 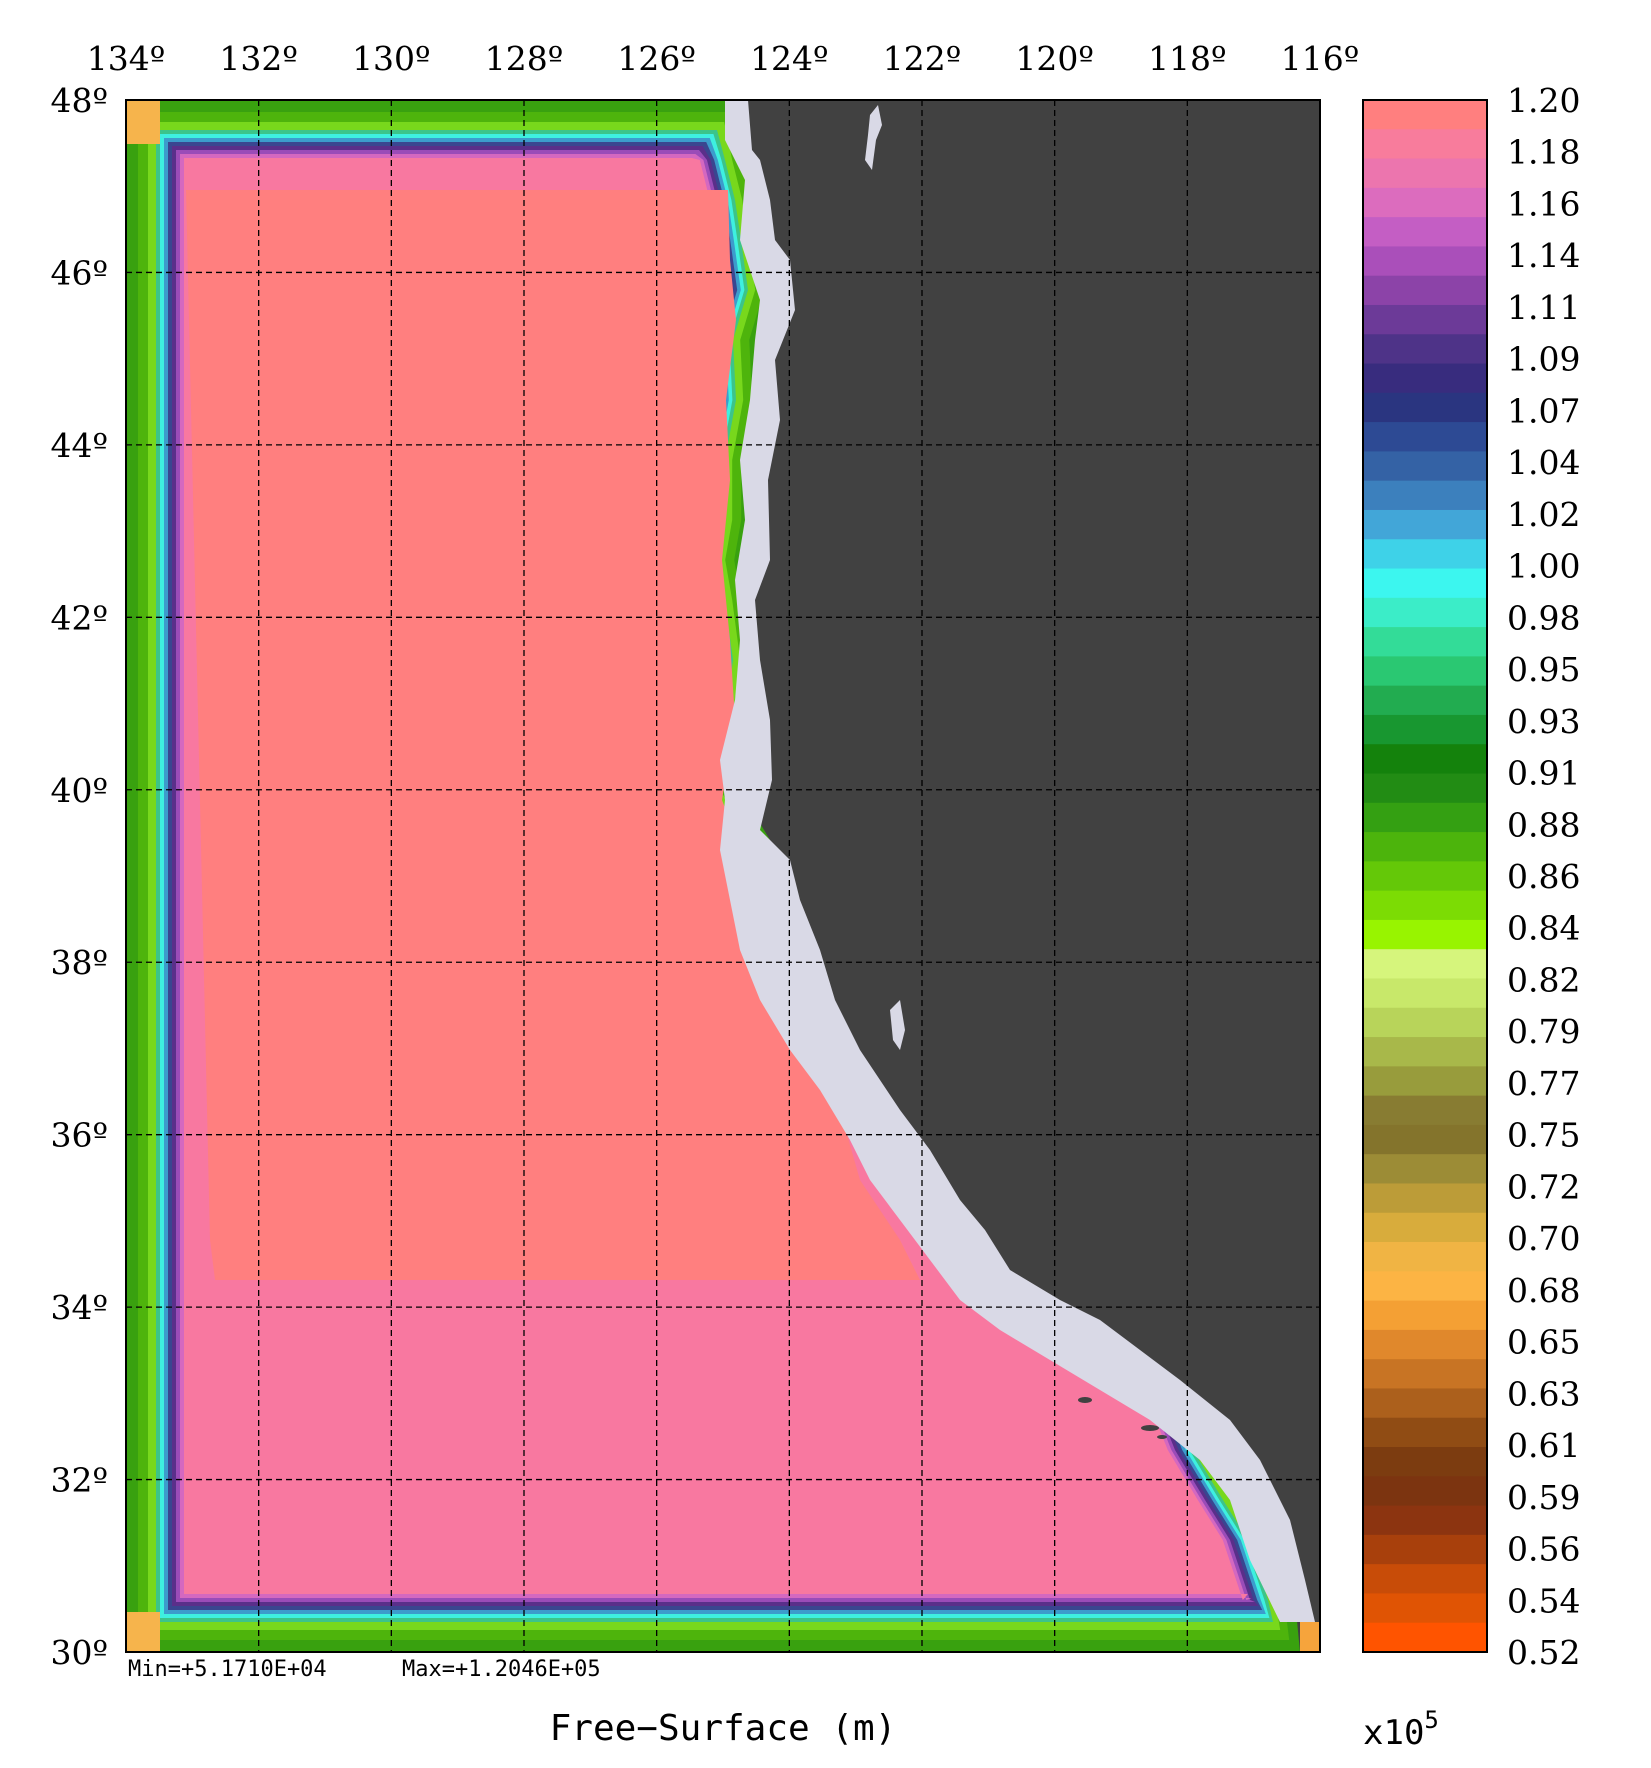 I want to click on min-value-text: Min=+5.1710E+04, so click(x=227, y=1669).